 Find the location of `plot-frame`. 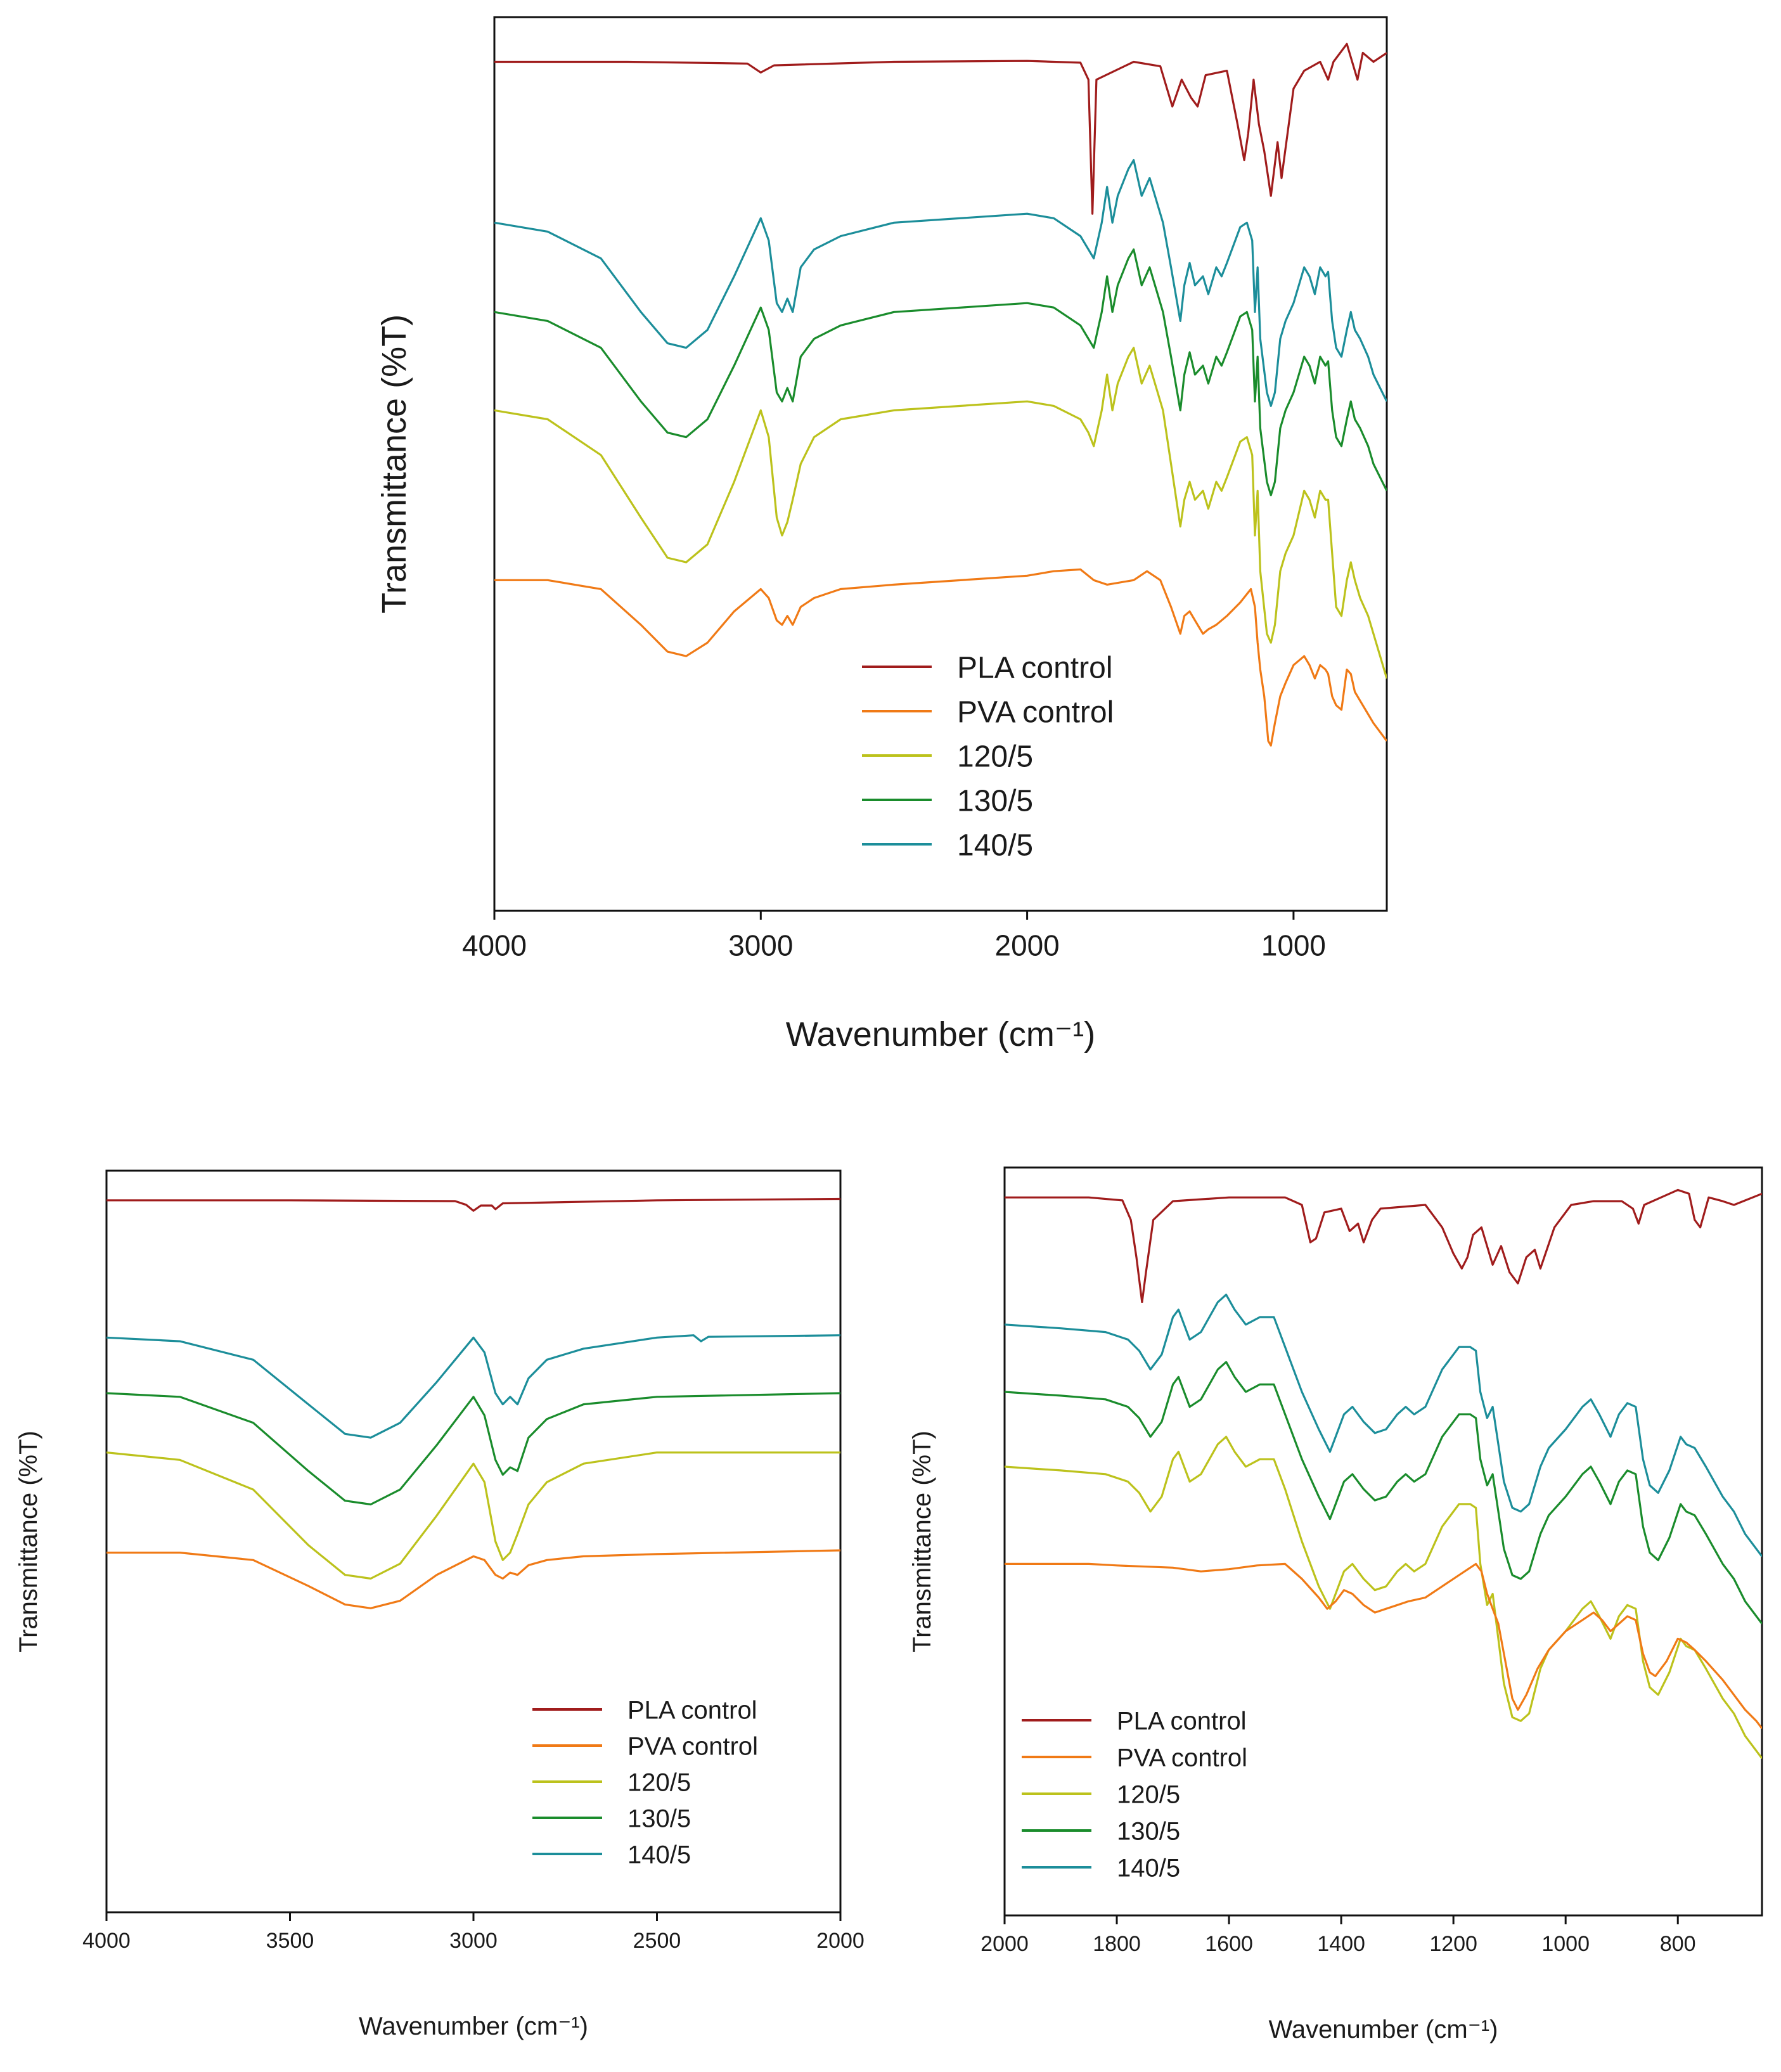

plot-frame is located at coordinates (473, 1541).